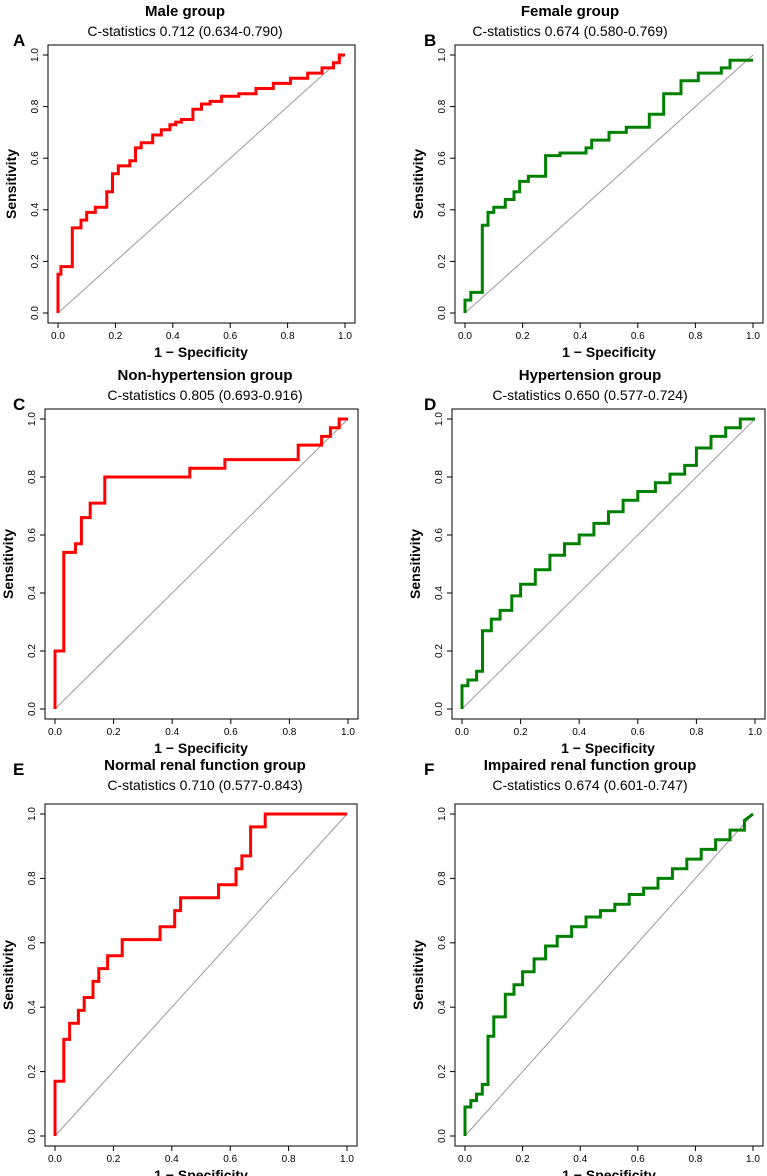 The height and width of the screenshot is (1176, 767). What do you see at coordinates (18, 769) in the screenshot?
I see `panel-letter: E` at bounding box center [18, 769].